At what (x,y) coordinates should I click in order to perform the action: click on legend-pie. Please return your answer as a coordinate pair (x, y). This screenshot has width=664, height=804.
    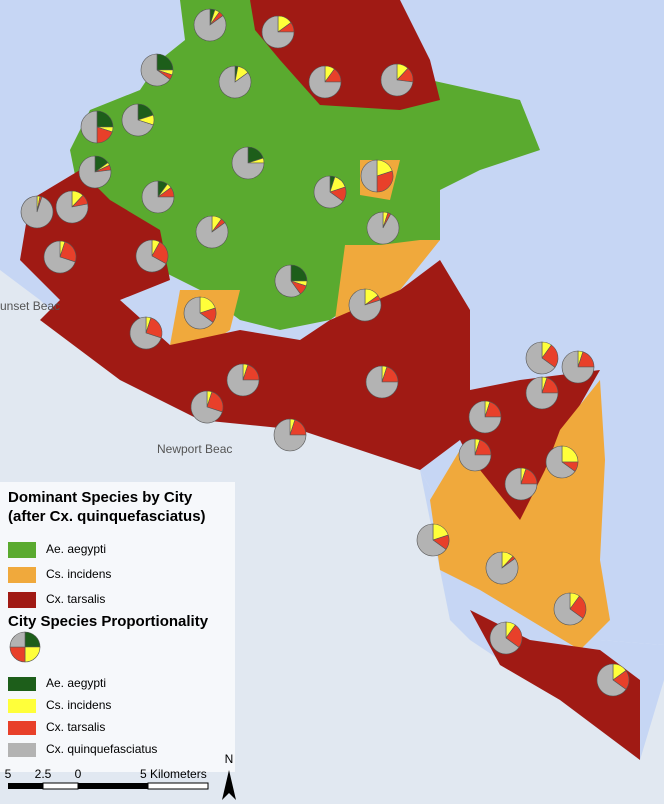
    Looking at the image, I should click on (25, 647).